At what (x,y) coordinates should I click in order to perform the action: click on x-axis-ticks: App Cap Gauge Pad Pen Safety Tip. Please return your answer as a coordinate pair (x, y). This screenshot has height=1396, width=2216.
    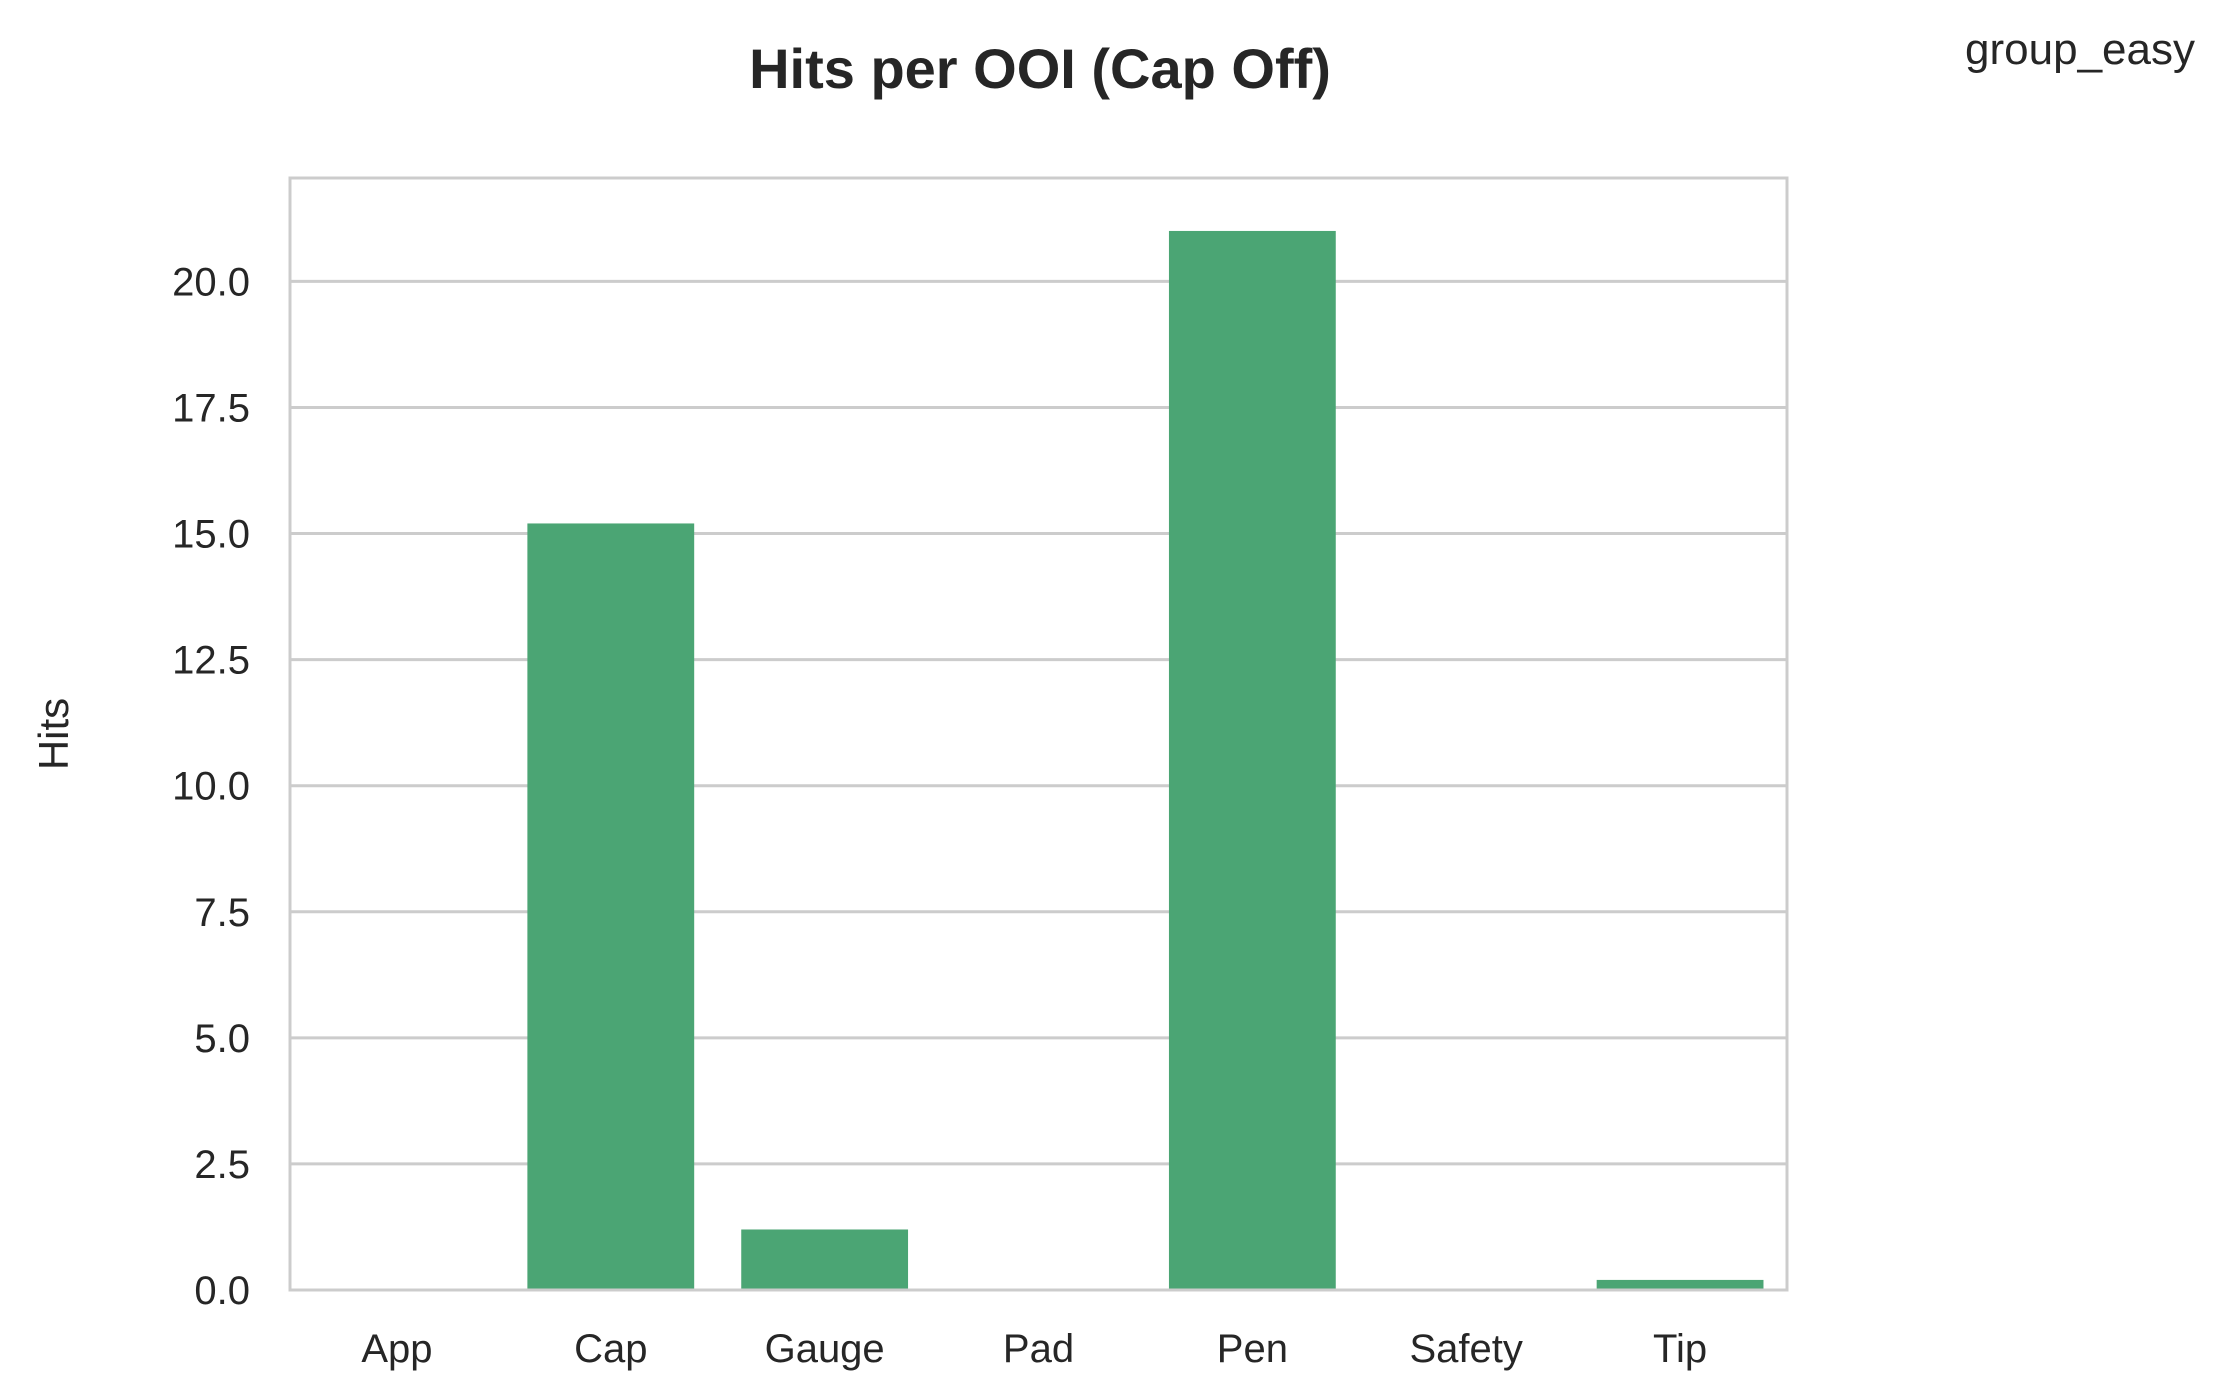
    Looking at the image, I should click on (1034, 1349).